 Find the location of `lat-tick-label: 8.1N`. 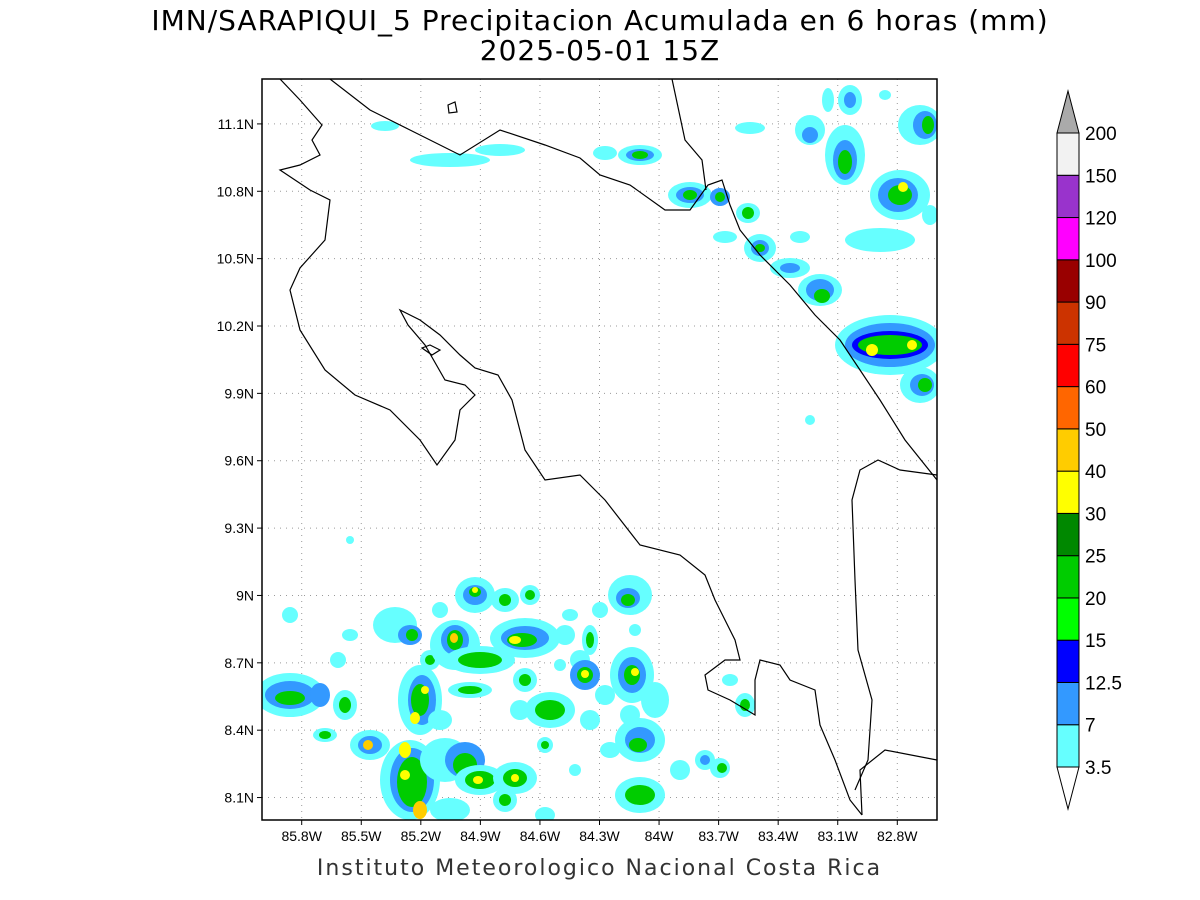

lat-tick-label: 8.1N is located at coordinates (239, 798).